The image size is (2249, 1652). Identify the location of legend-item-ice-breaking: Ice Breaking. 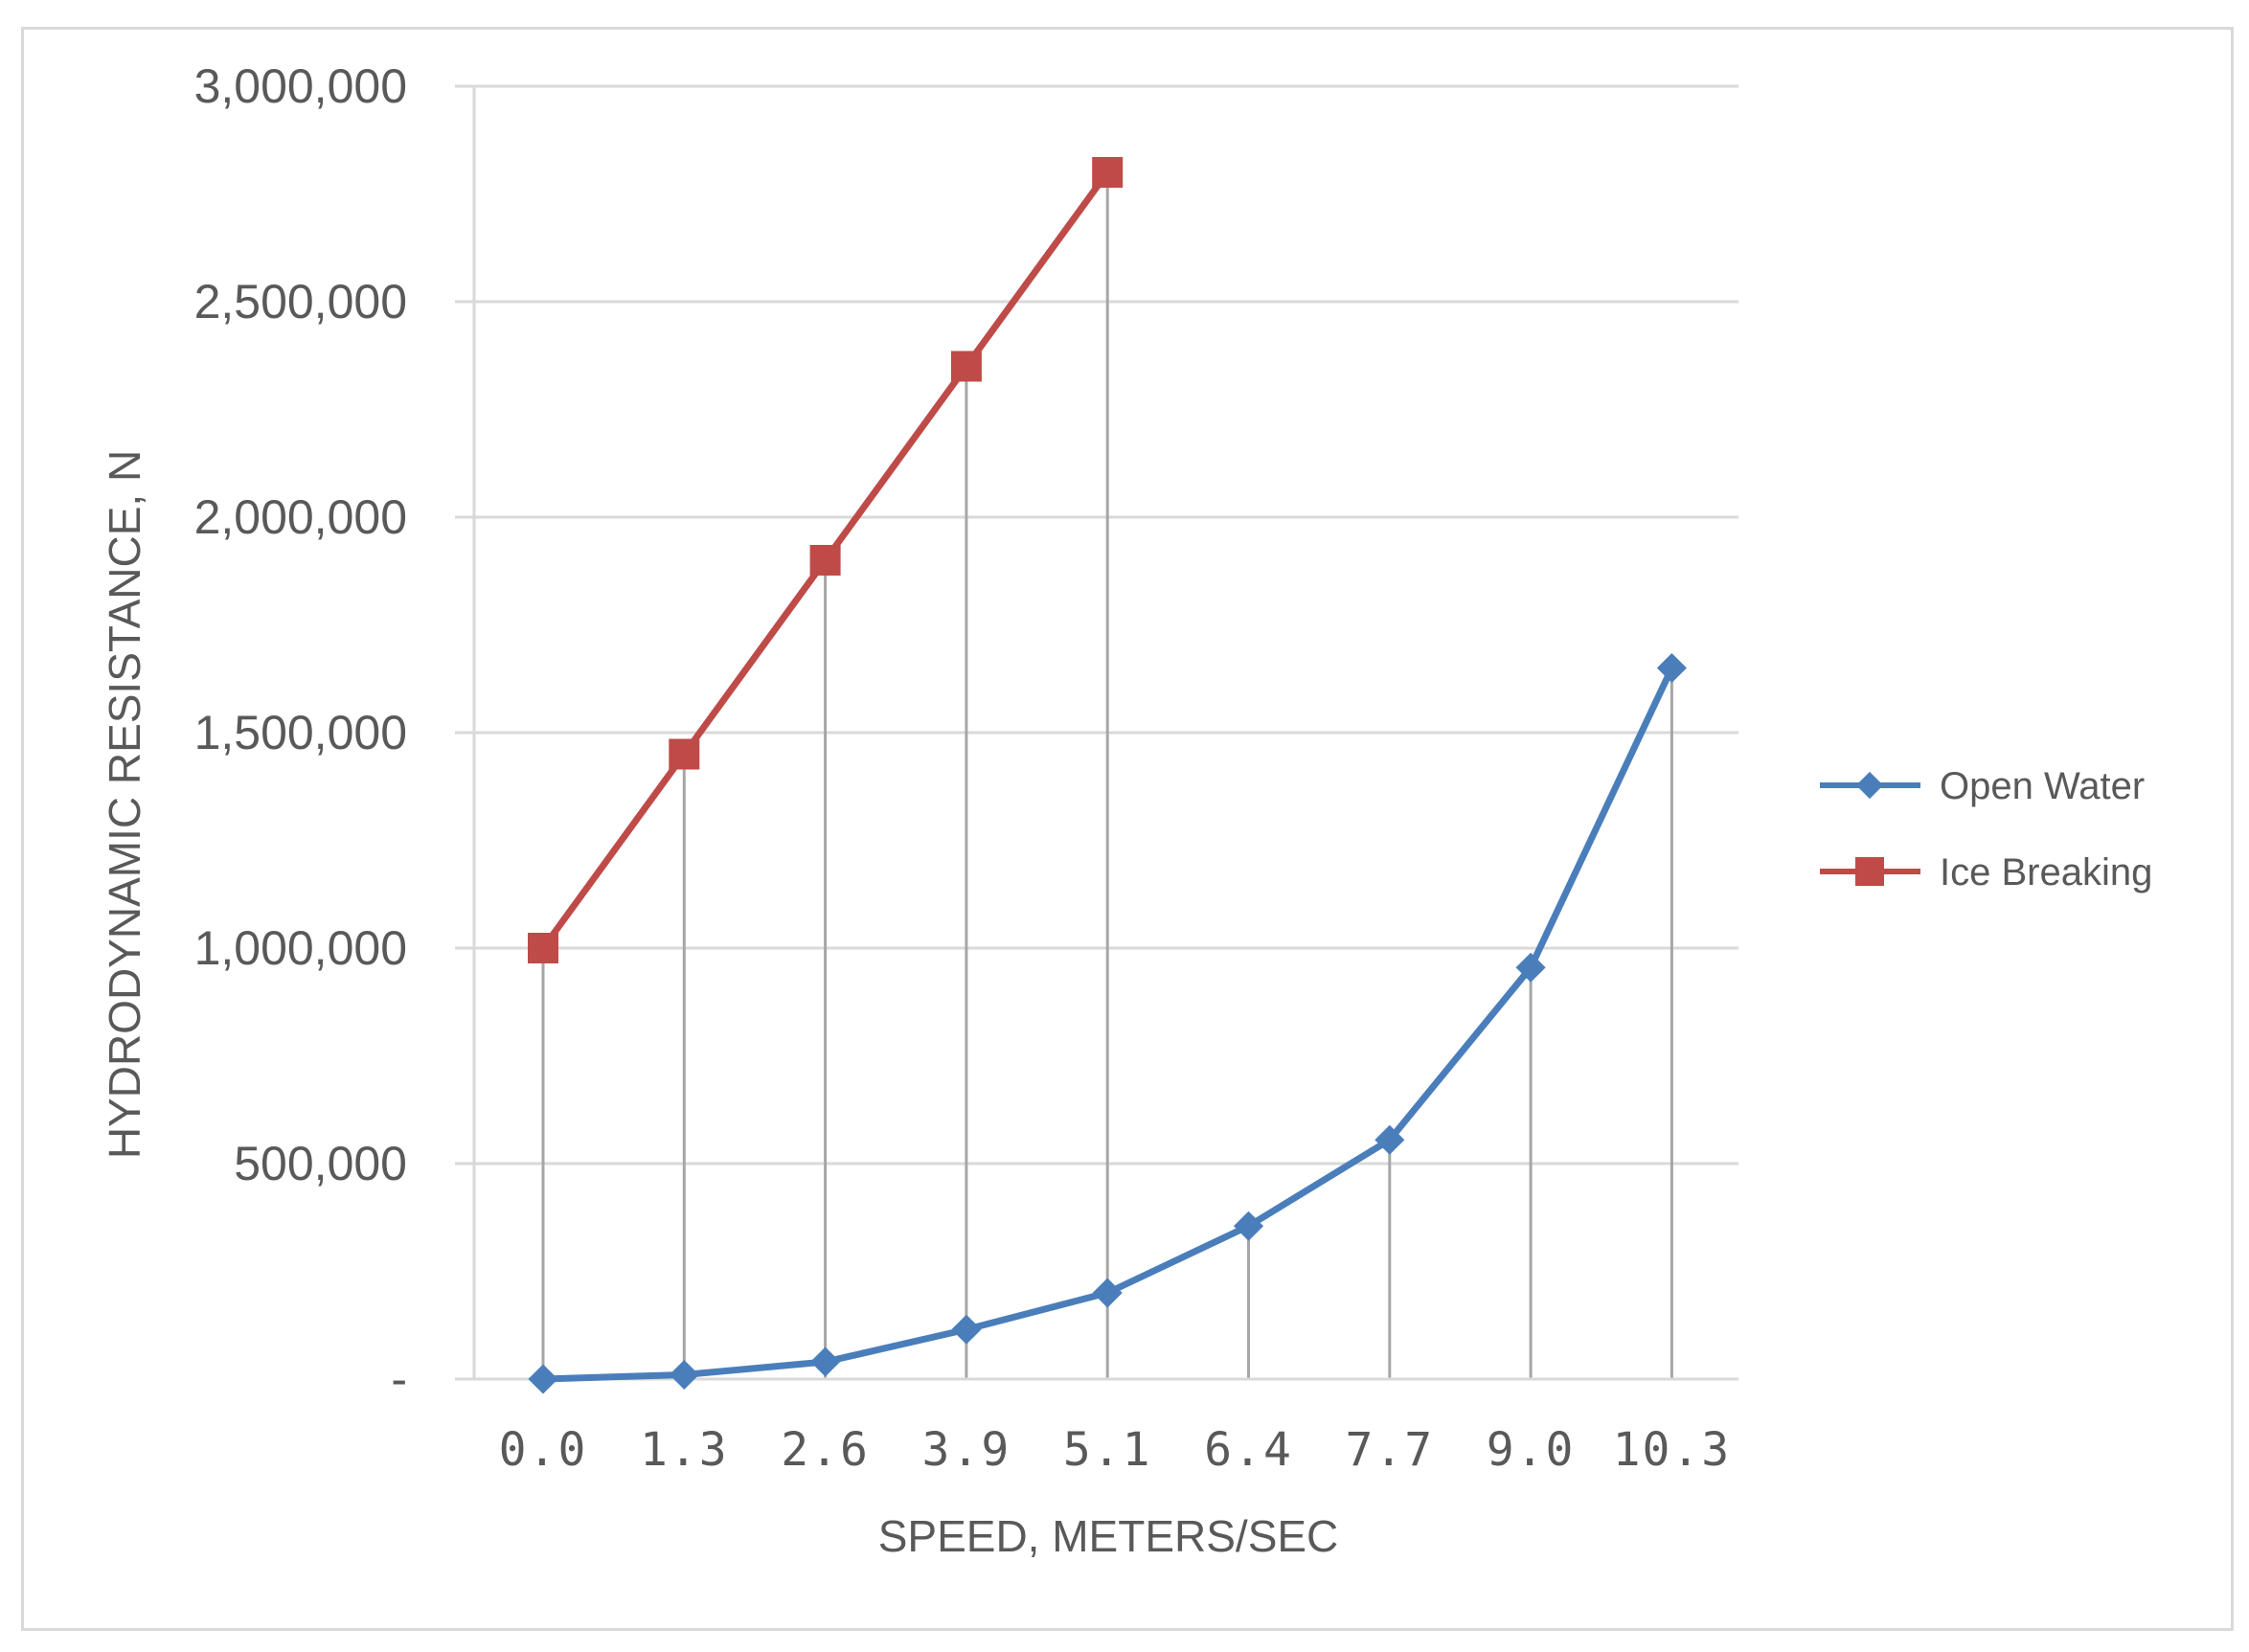
(1986, 873).